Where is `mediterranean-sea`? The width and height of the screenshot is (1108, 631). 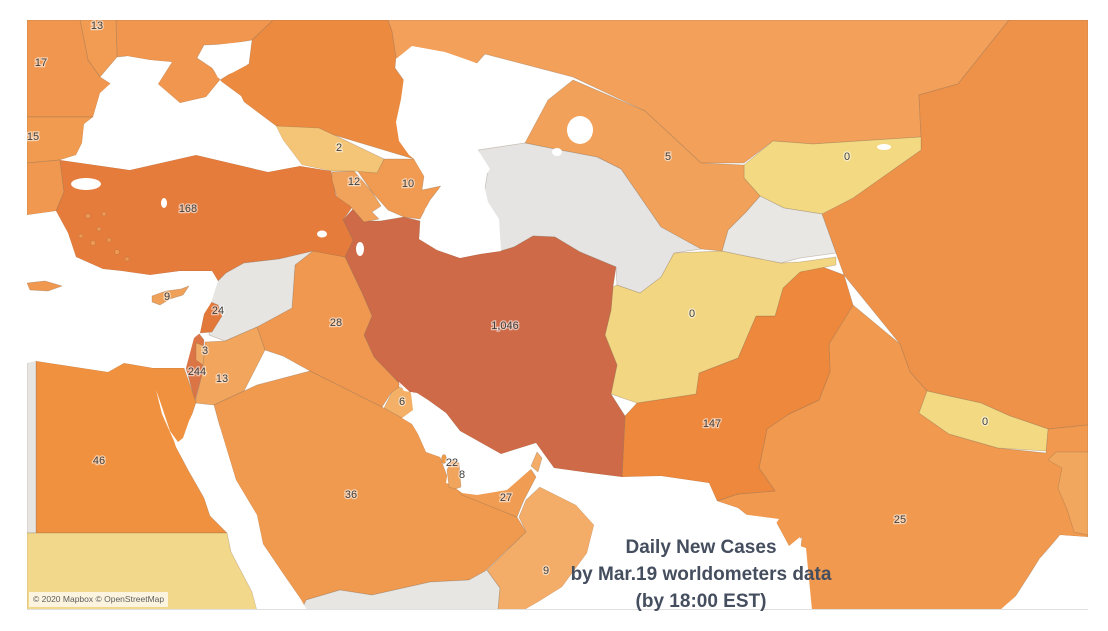 mediterranean-sea is located at coordinates (122, 291).